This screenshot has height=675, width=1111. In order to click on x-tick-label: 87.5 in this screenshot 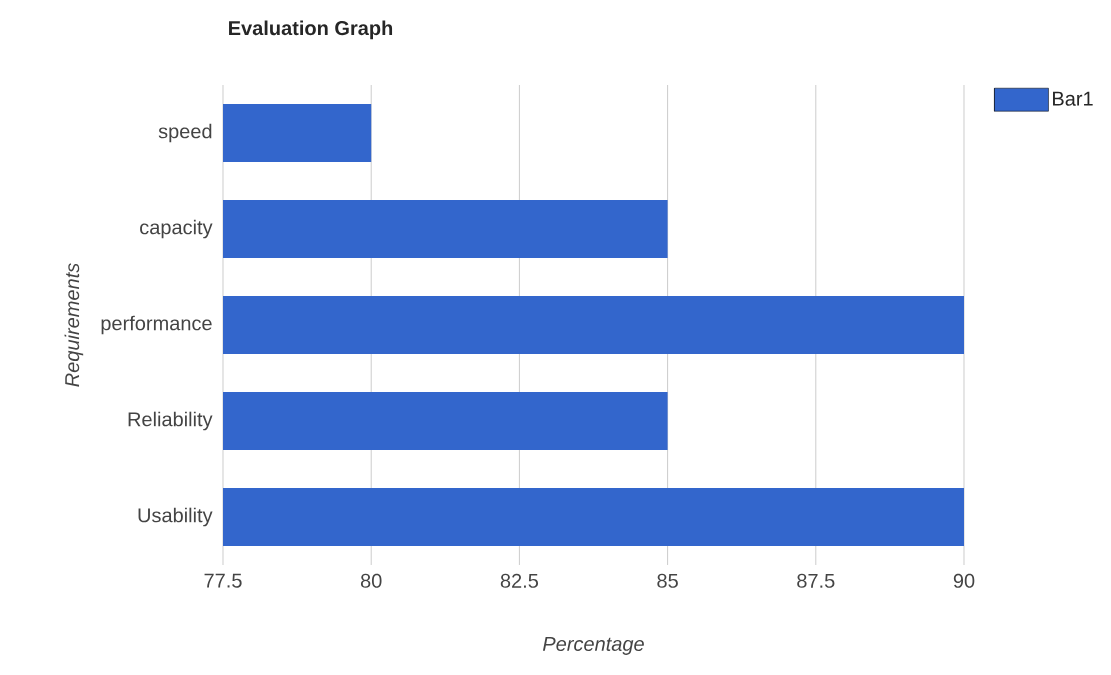, I will do `click(816, 580)`.